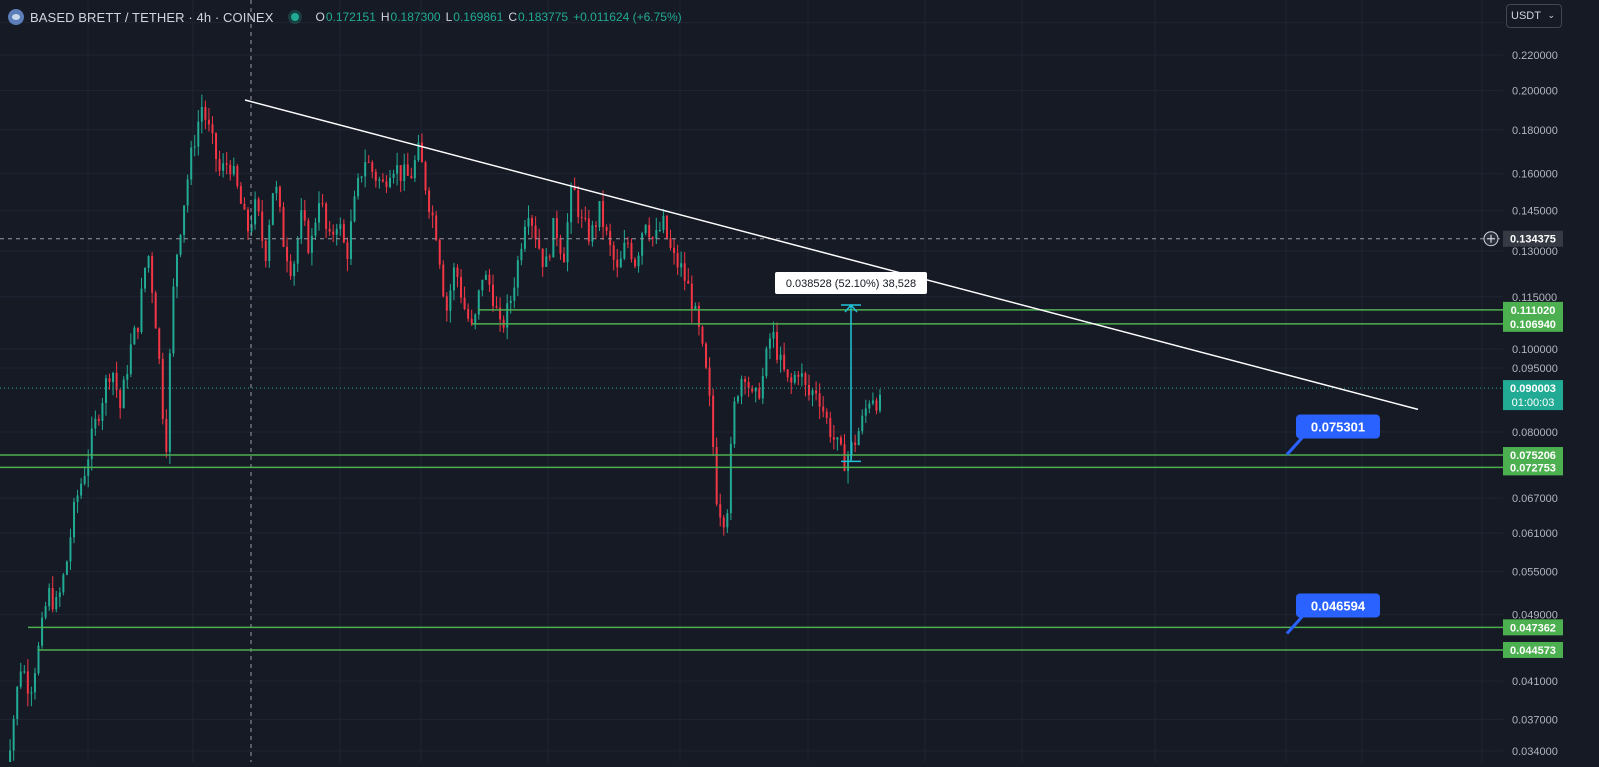  What do you see at coordinates (1534, 16) in the screenshot?
I see `currency-selector: USDT ⌄` at bounding box center [1534, 16].